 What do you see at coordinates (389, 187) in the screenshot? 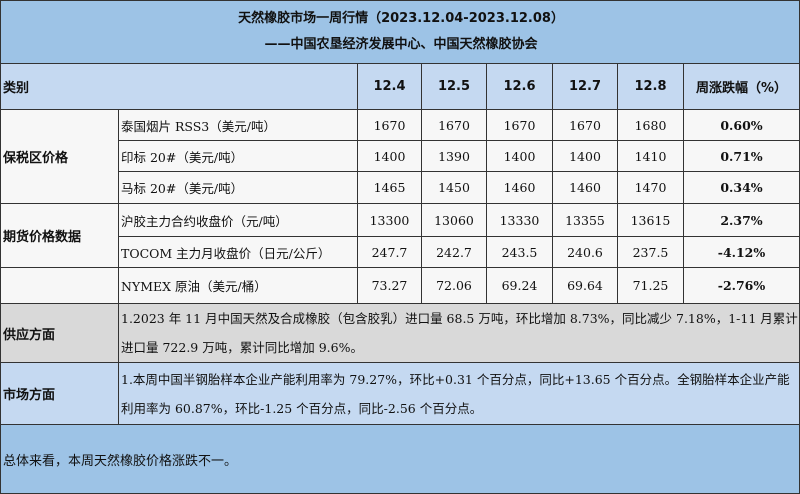
I see `price-cell: 1465` at bounding box center [389, 187].